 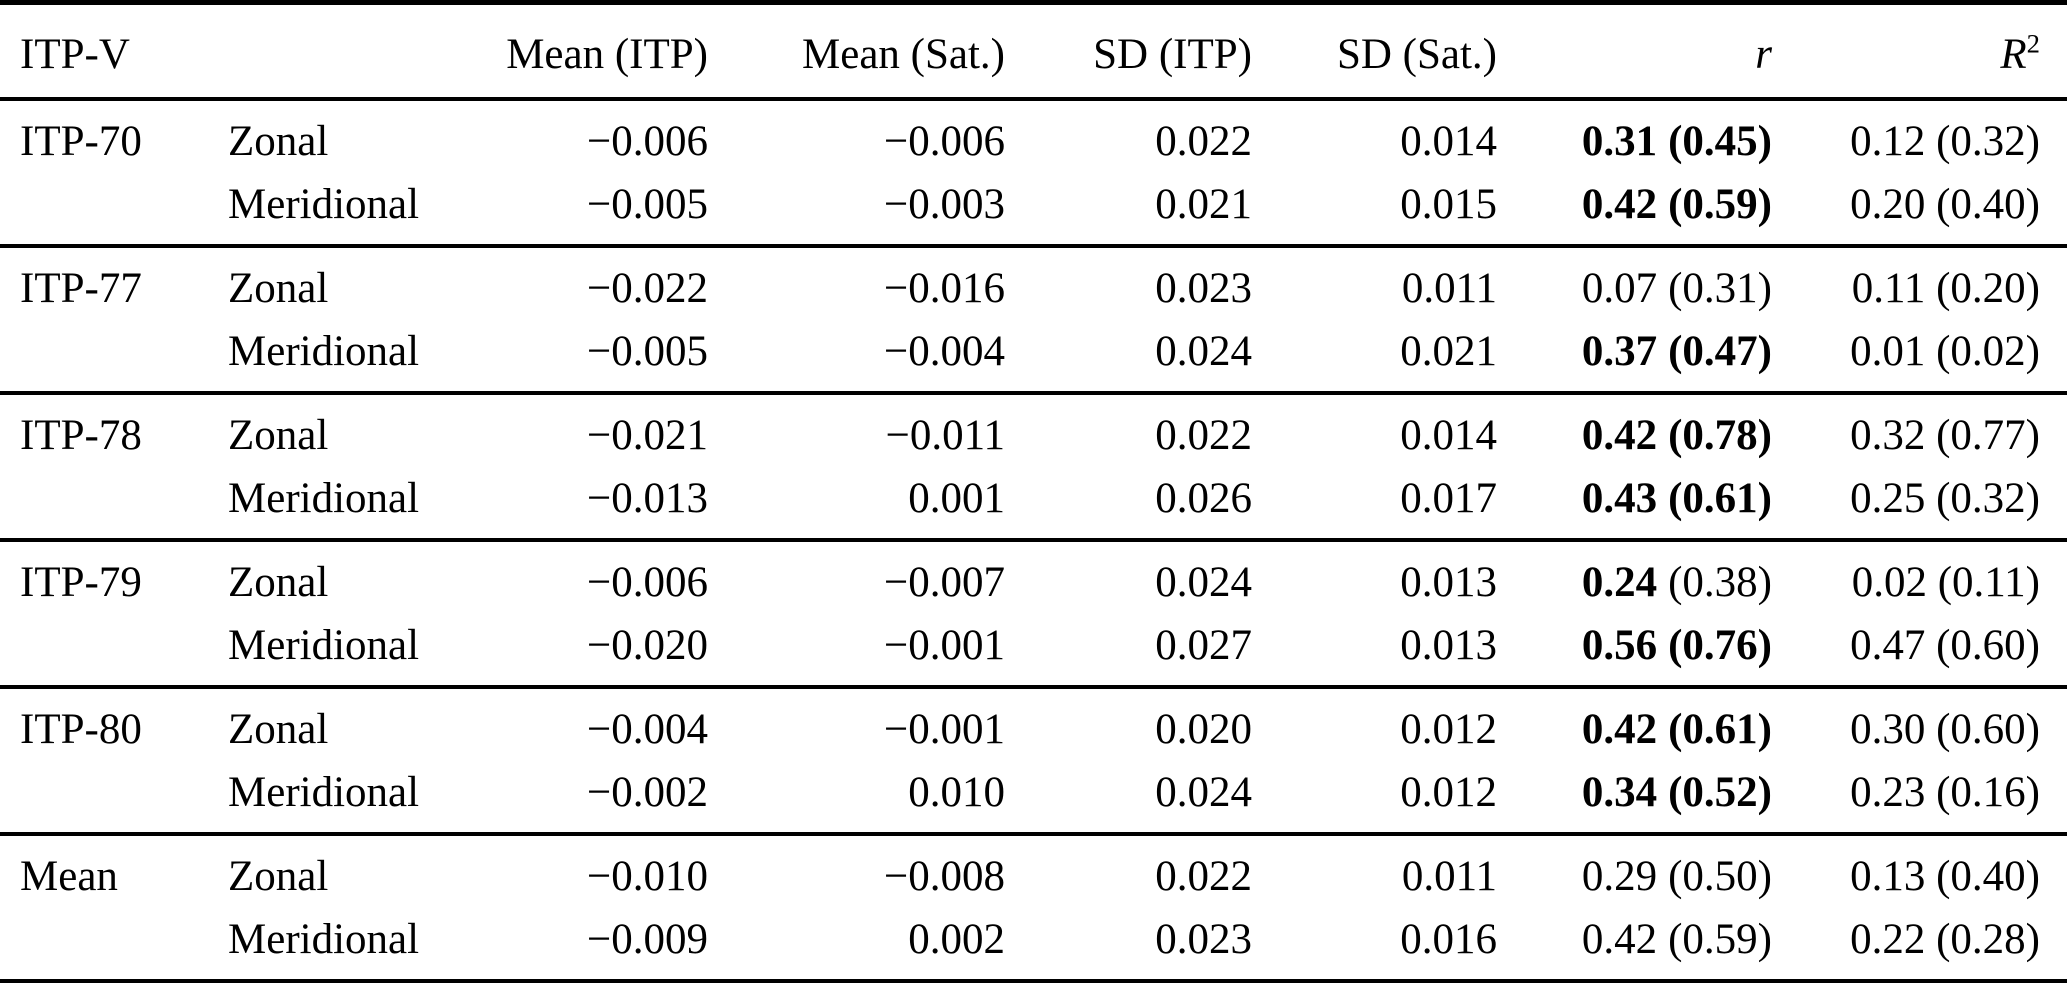 I want to click on header-itp-v: ITP-V, so click(x=75, y=54).